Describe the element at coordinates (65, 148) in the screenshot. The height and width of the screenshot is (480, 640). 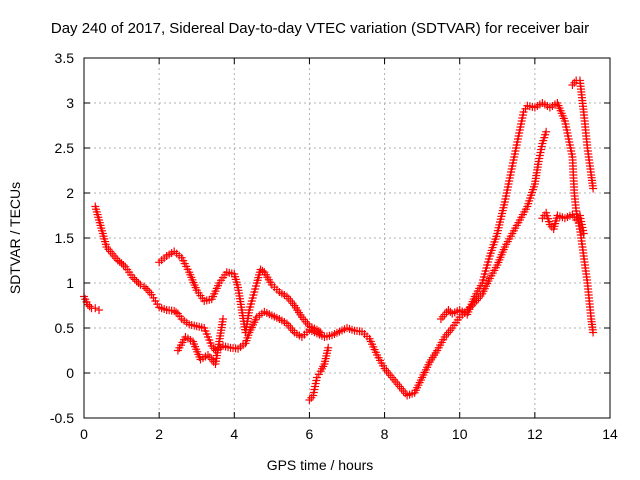
I see `y-tick-label: 2.5` at that location.